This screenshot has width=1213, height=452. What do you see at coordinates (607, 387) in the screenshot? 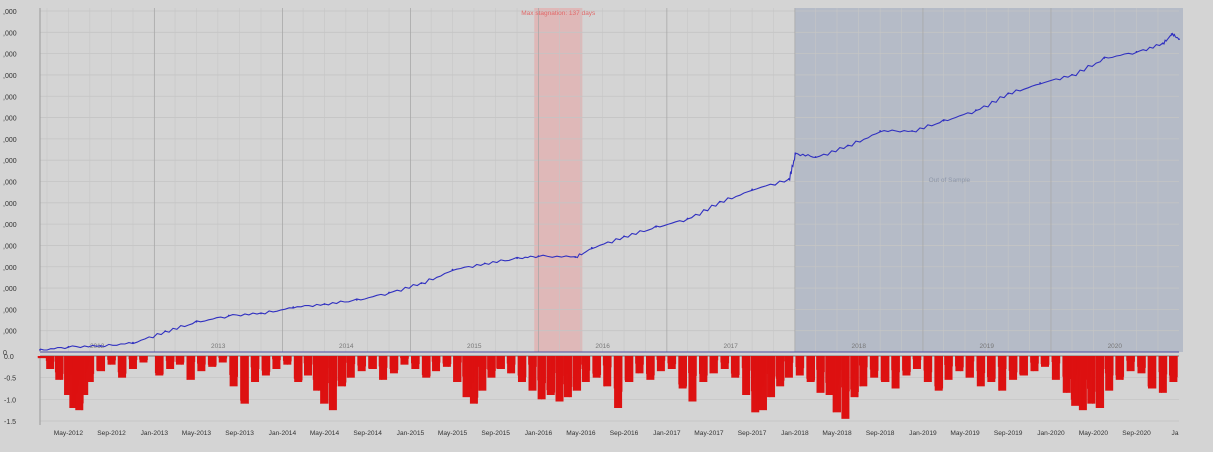
I see `drawdown-bars` at bounding box center [607, 387].